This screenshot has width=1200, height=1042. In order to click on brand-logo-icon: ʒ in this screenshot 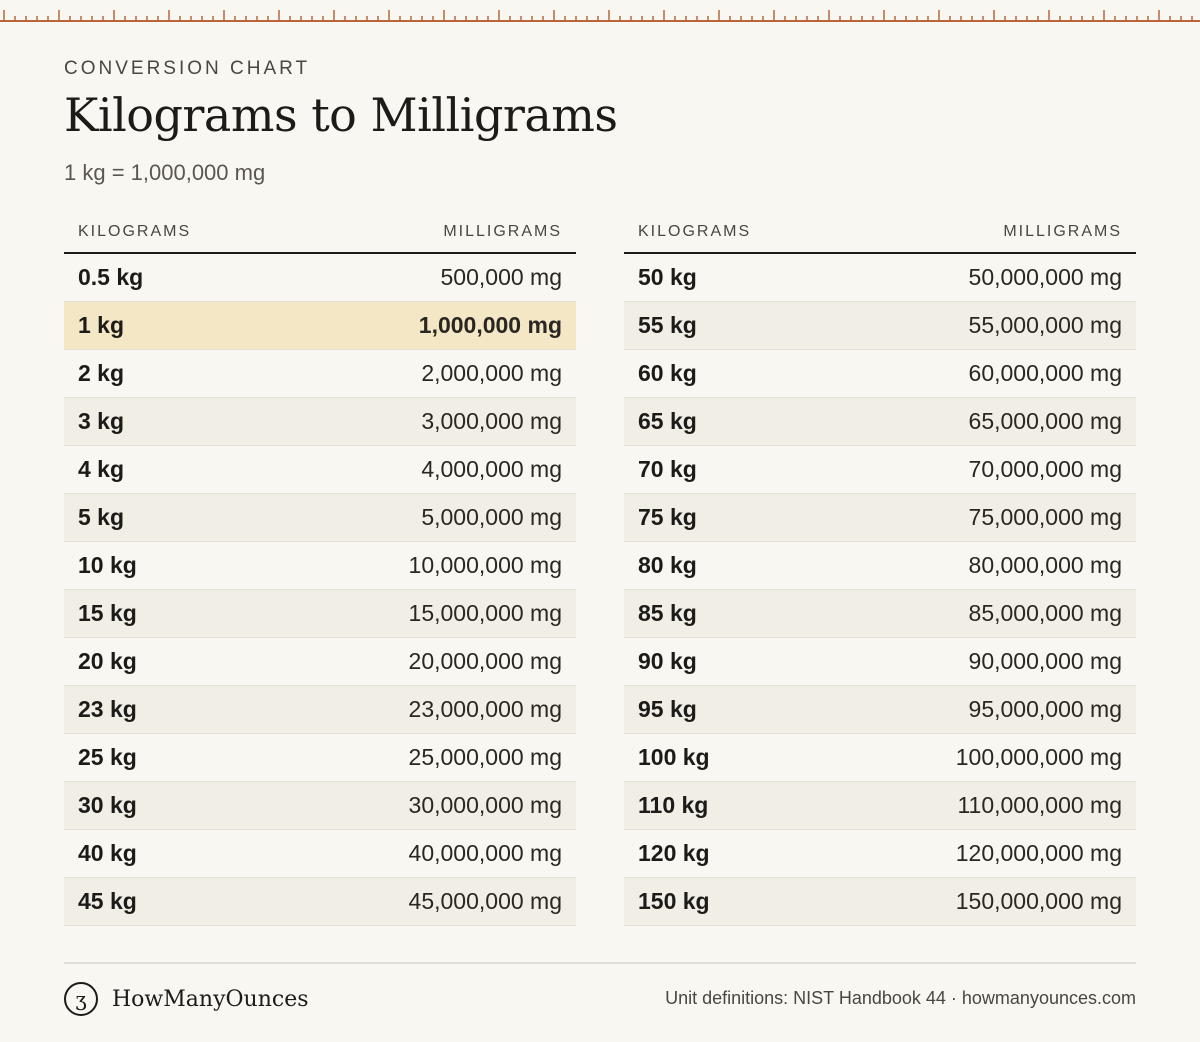, I will do `click(81, 999)`.